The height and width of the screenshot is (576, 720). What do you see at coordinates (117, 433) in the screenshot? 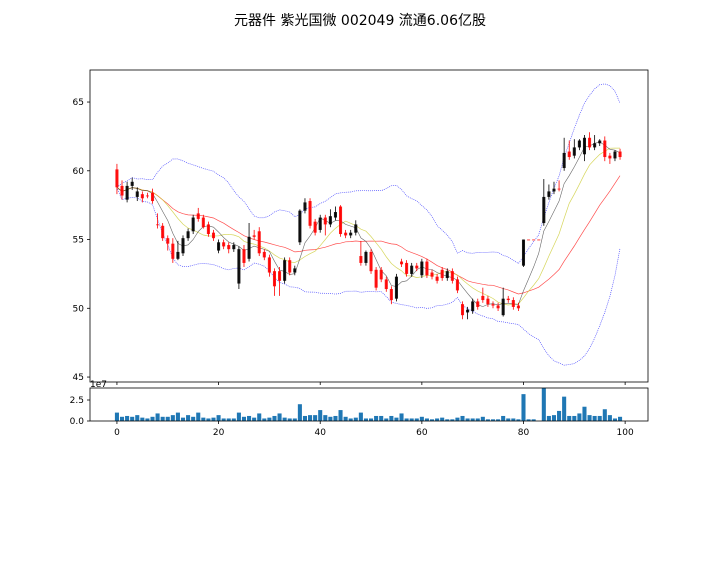
I see `x-tick-label: 0` at bounding box center [117, 433].